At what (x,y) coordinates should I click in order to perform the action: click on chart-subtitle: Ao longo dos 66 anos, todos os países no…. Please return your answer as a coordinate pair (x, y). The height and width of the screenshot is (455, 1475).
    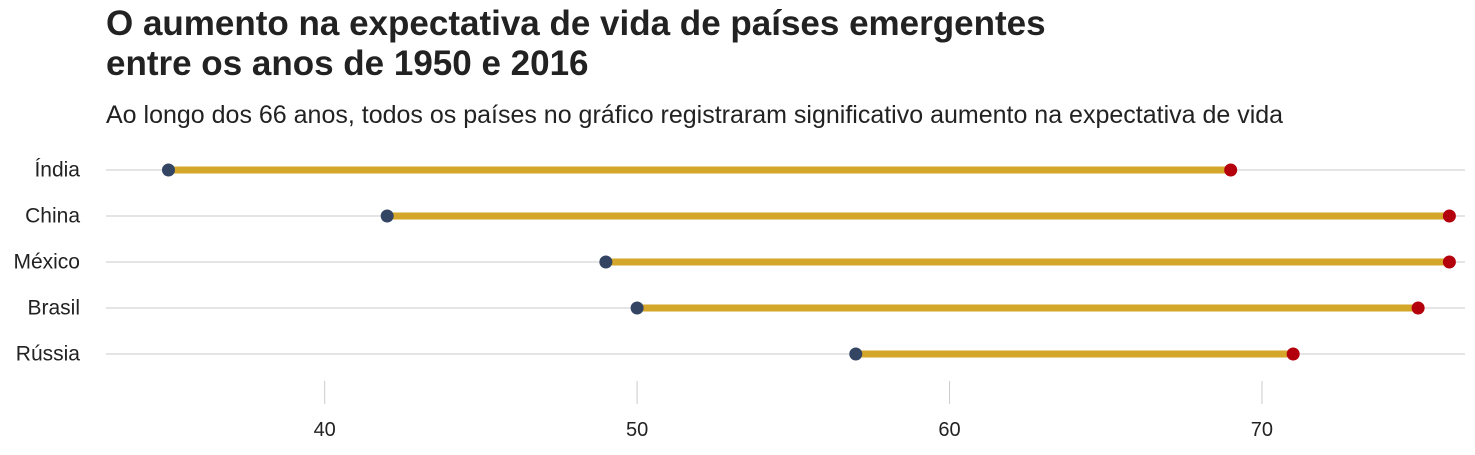
    Looking at the image, I should click on (695, 115).